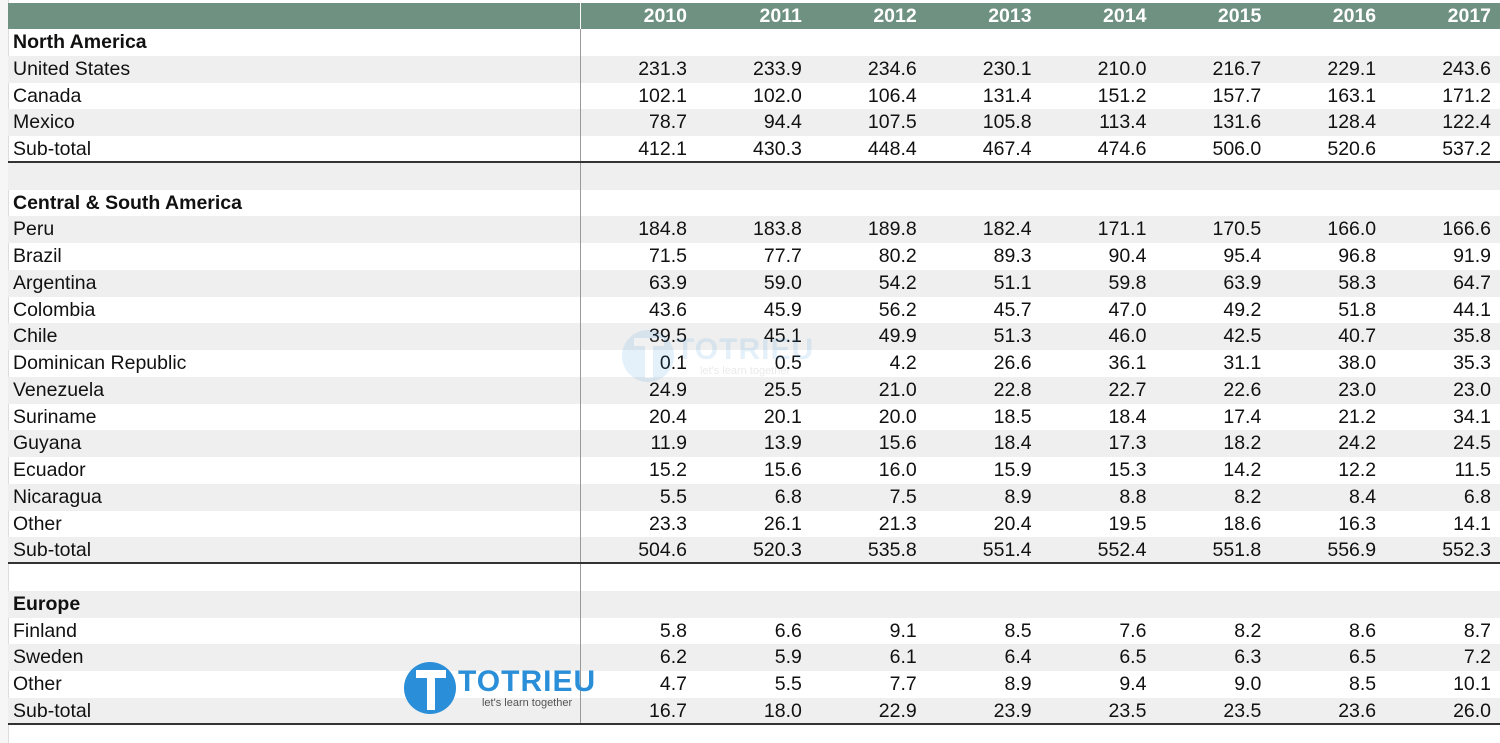 Image resolution: width=1500 pixels, height=743 pixels. Describe the element at coordinates (1472, 389) in the screenshot. I see `value-cell: 23.0` at that location.